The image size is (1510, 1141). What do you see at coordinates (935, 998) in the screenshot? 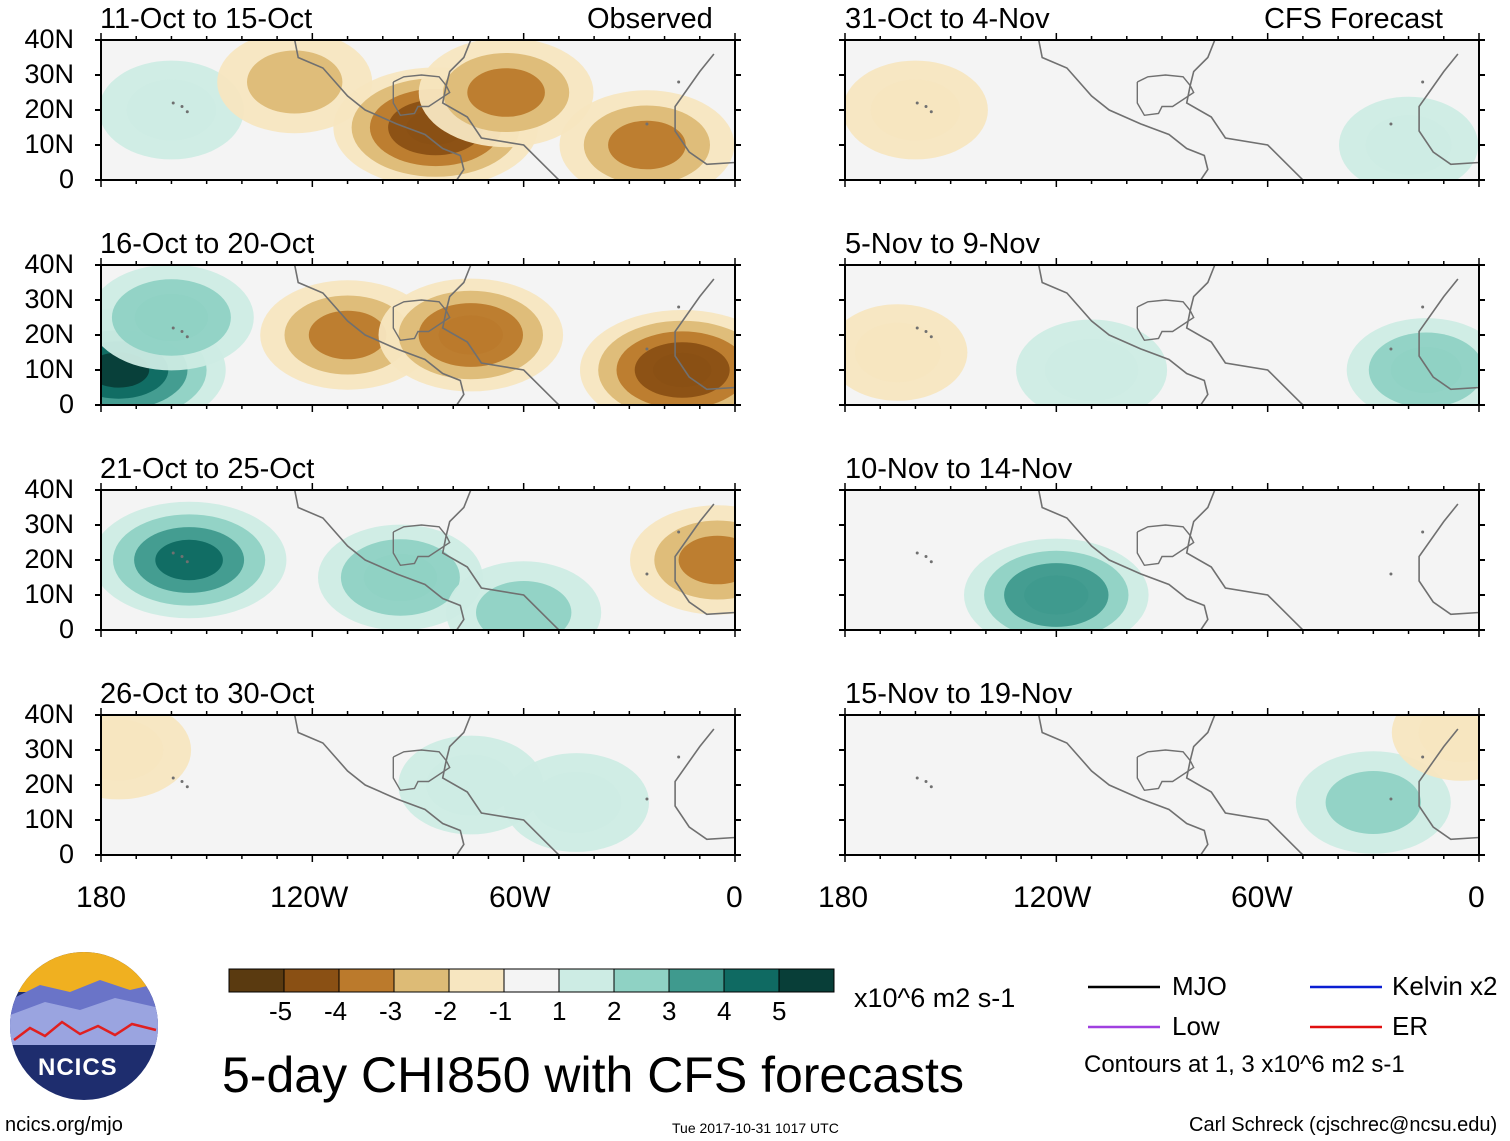
I see `colorbar-units: x10^6 m2 s-1` at bounding box center [935, 998].